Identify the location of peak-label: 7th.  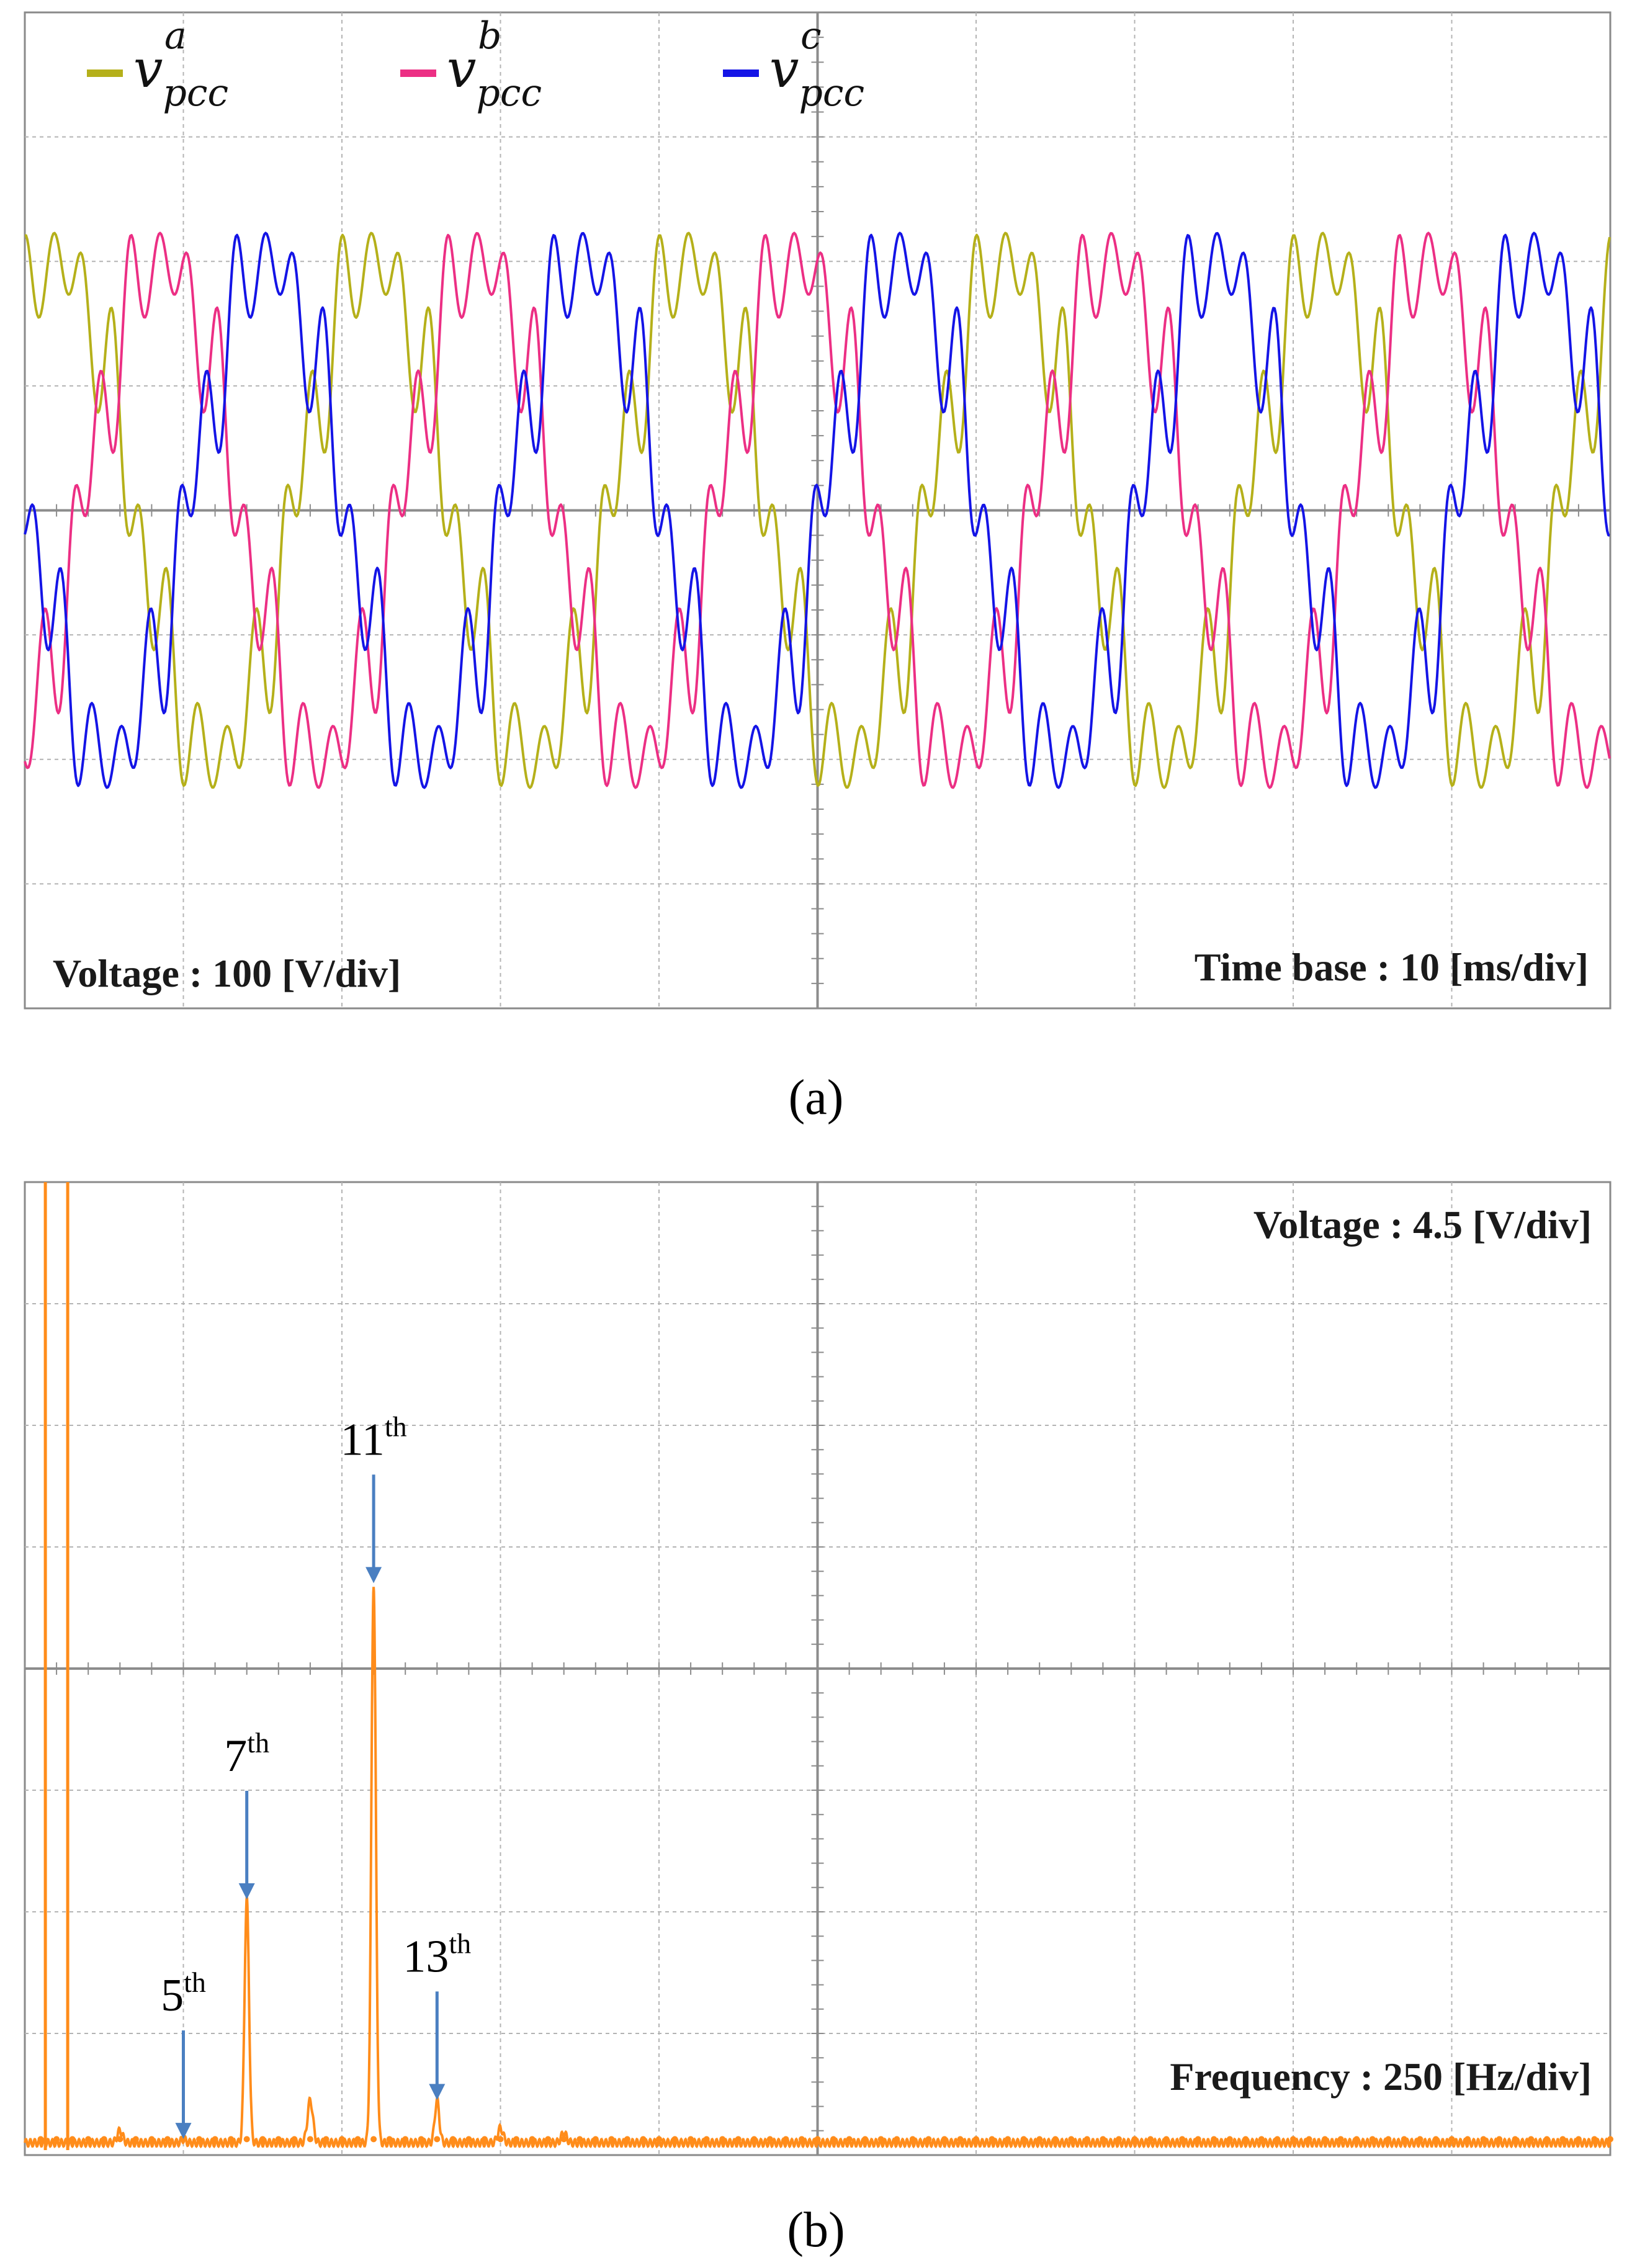
(247, 1754).